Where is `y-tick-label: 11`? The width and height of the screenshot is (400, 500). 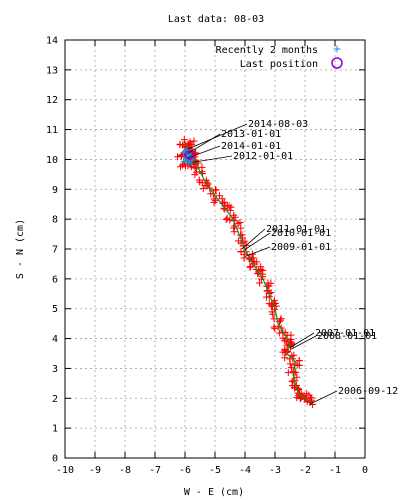 y-tick-label: 11 is located at coordinates (52, 130).